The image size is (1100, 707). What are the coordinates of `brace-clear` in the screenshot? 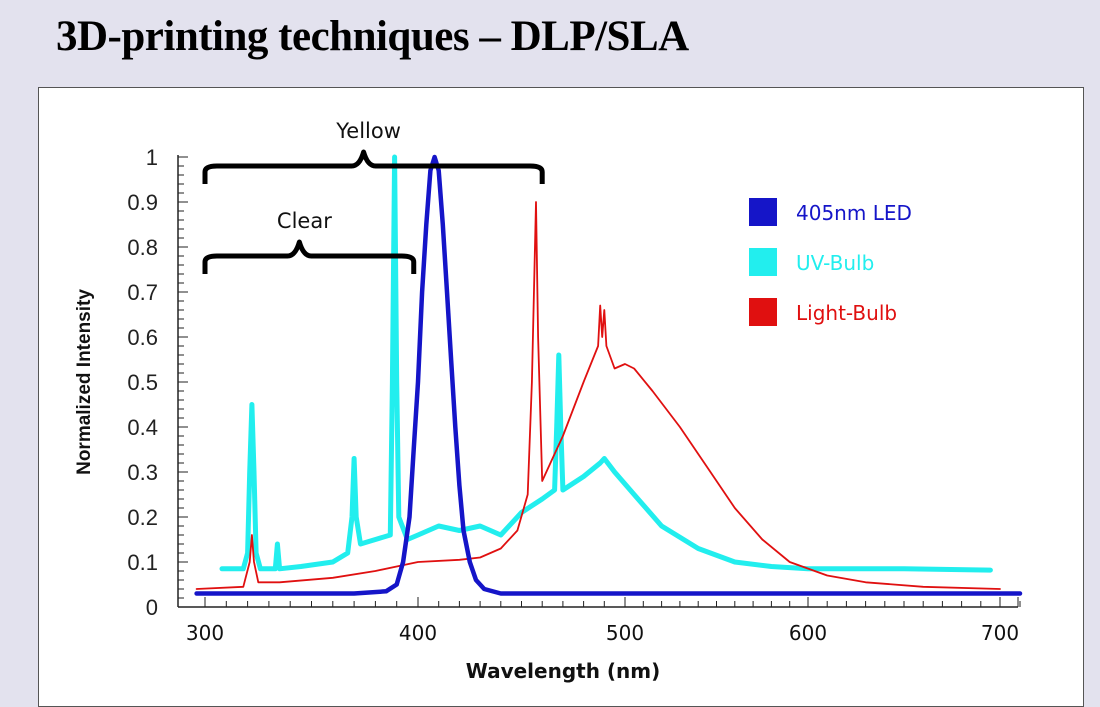 It's located at (309, 256).